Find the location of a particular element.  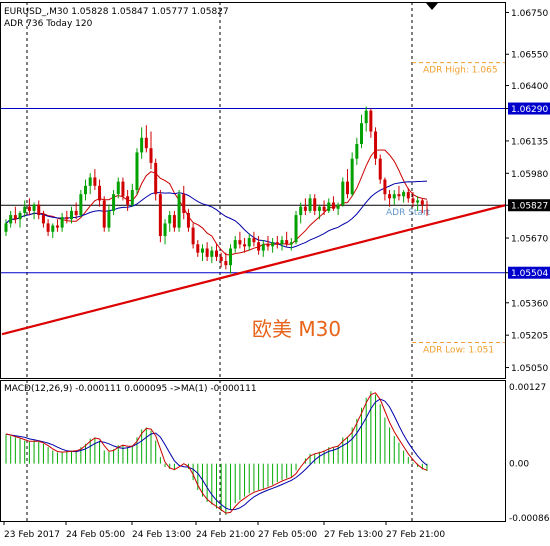

adr-start-label: ADR Start is located at coordinates (408, 213).